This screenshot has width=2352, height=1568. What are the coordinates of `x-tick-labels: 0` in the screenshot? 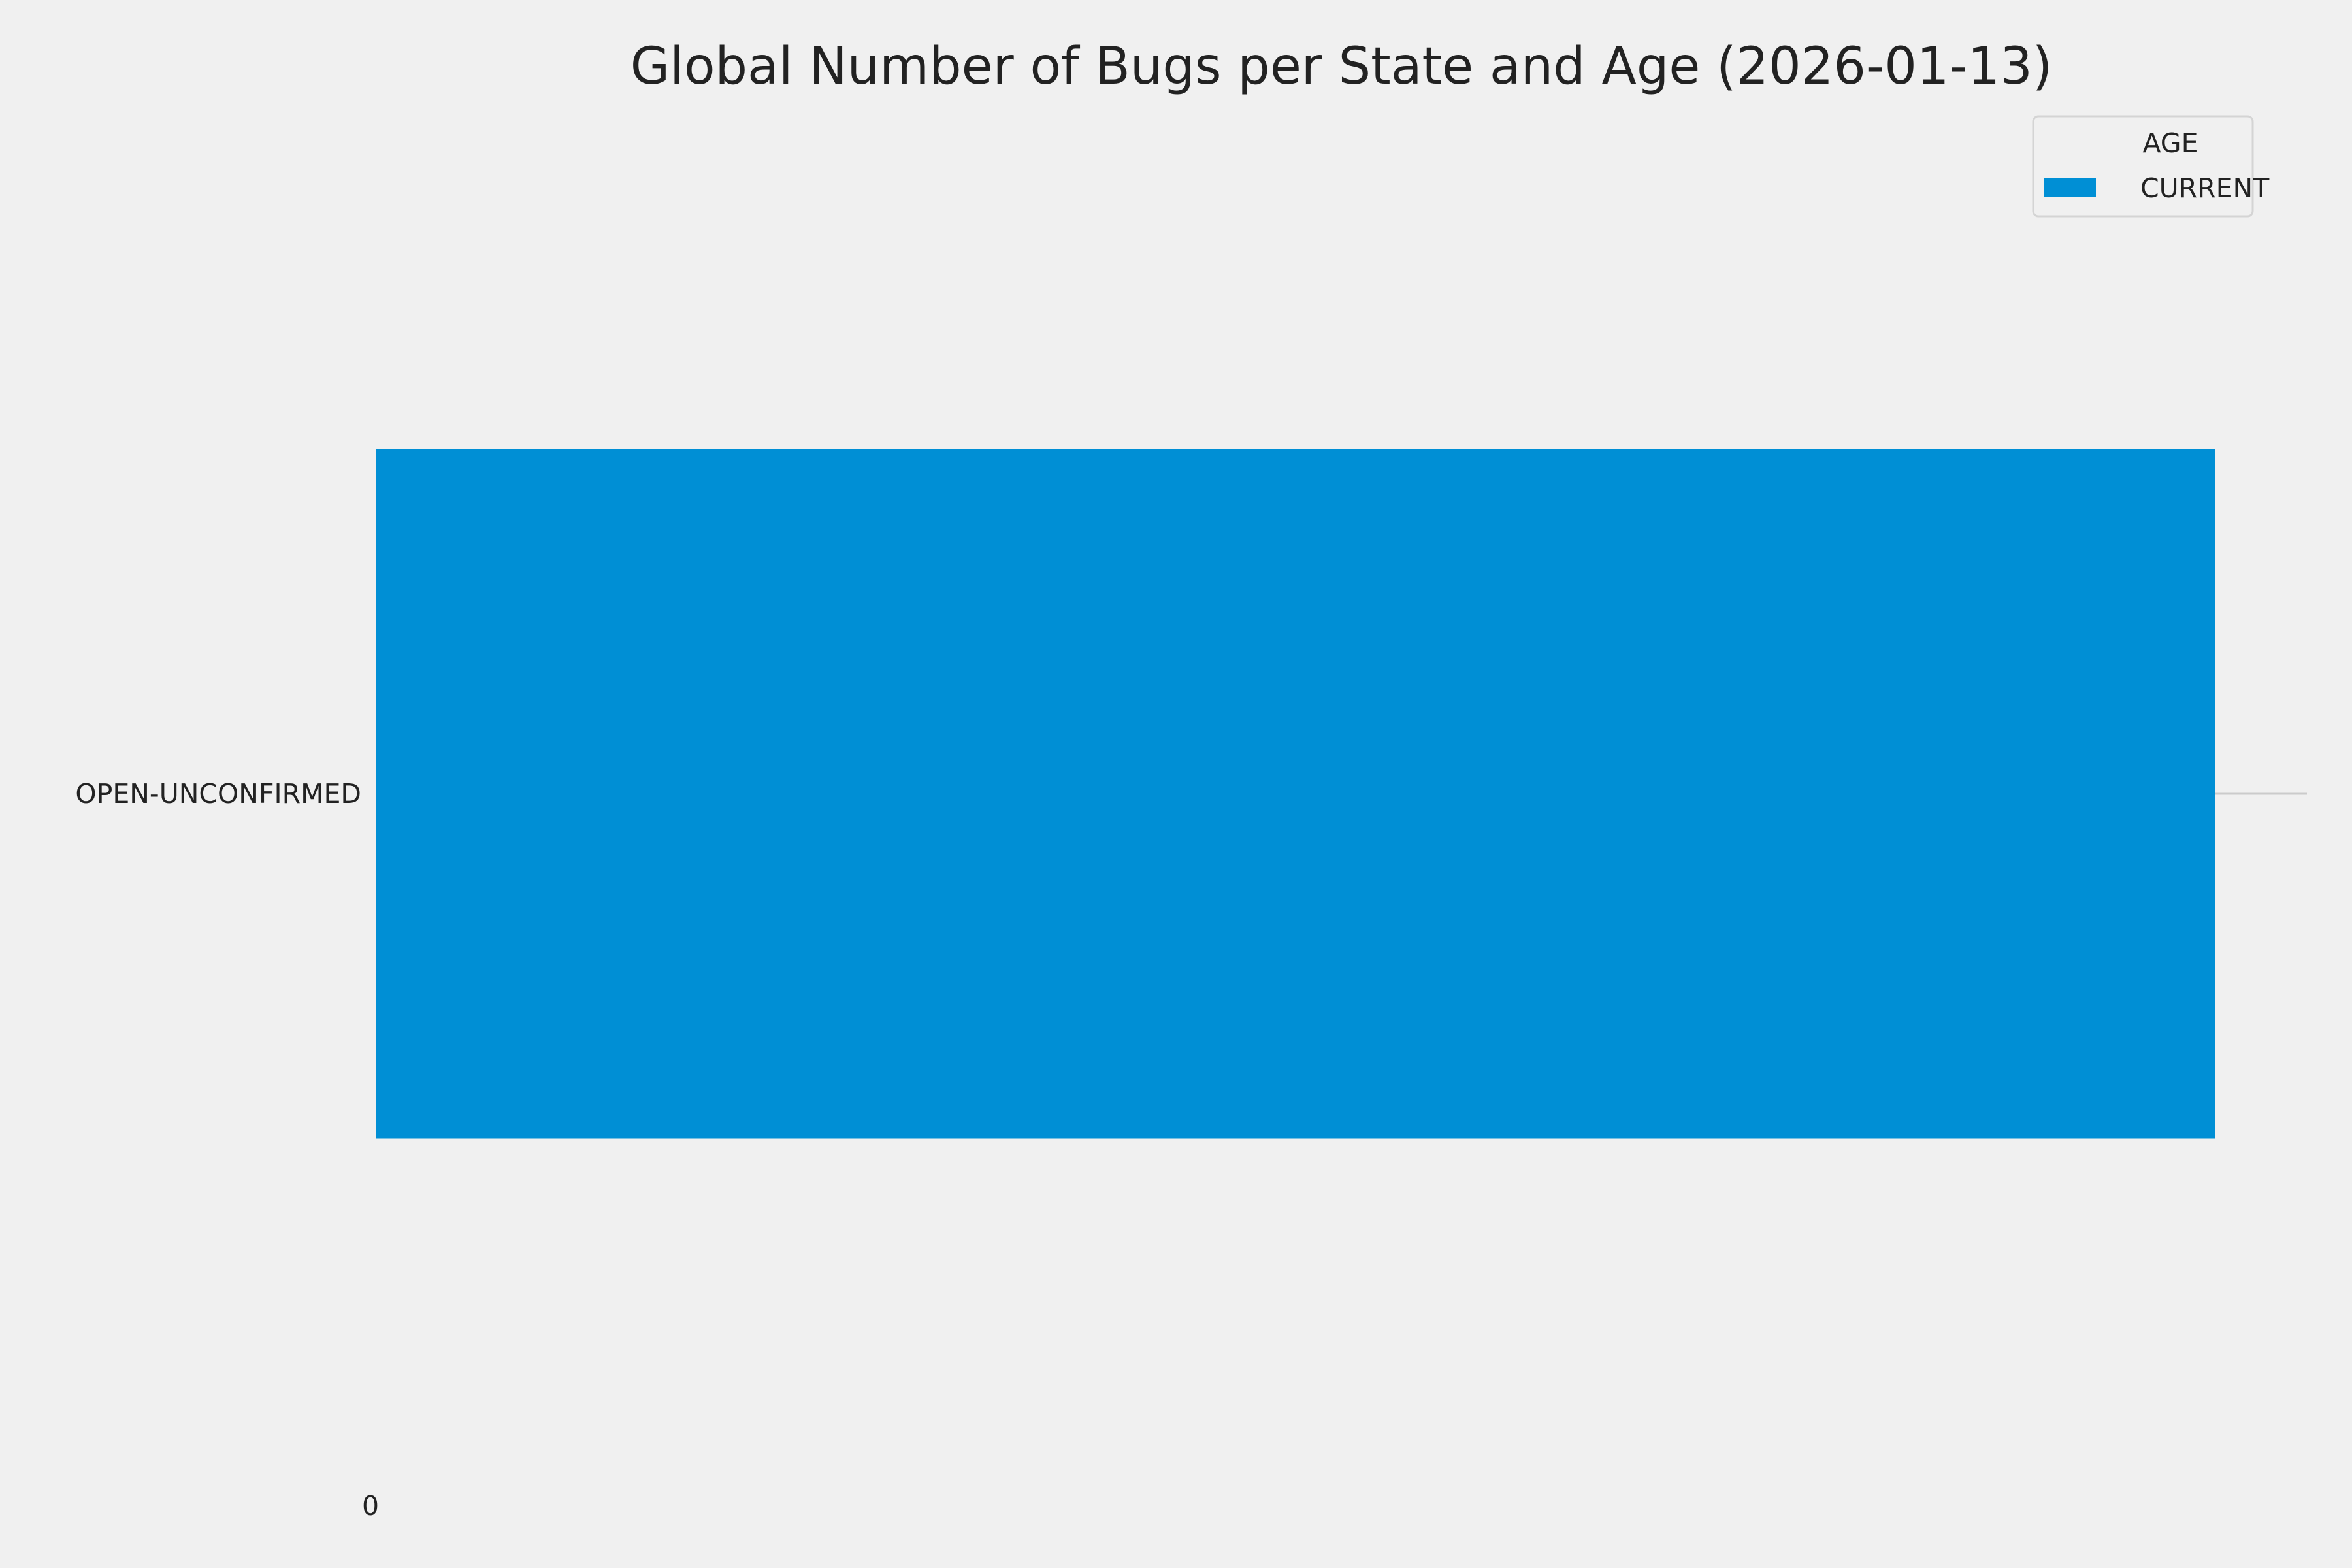 It's located at (370, 1506).